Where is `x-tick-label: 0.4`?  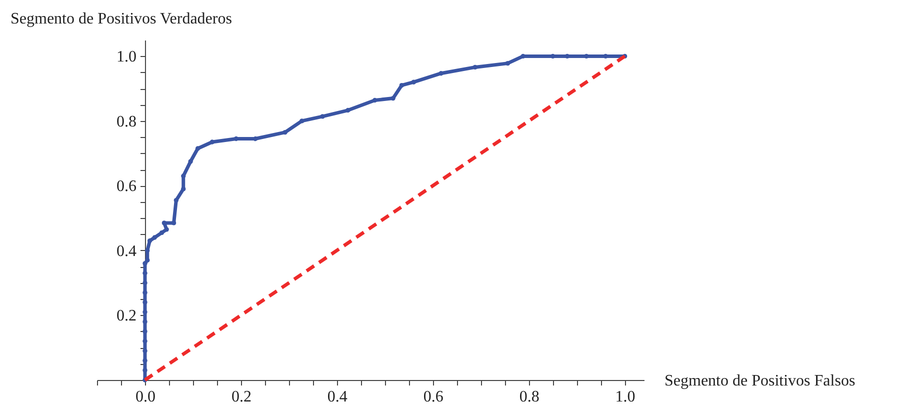 x-tick-label: 0.4 is located at coordinates (337, 397).